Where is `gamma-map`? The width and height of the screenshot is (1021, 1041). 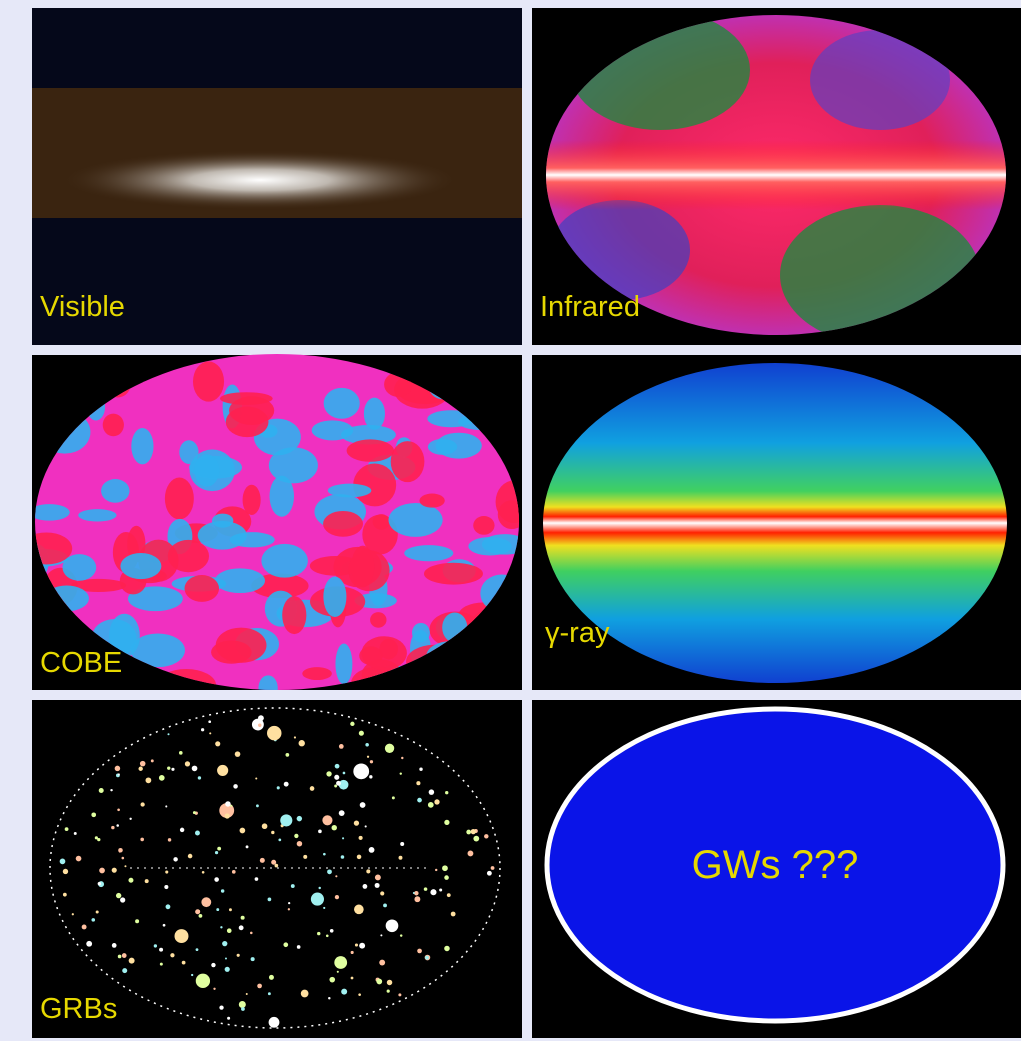
gamma-map is located at coordinates (775, 523).